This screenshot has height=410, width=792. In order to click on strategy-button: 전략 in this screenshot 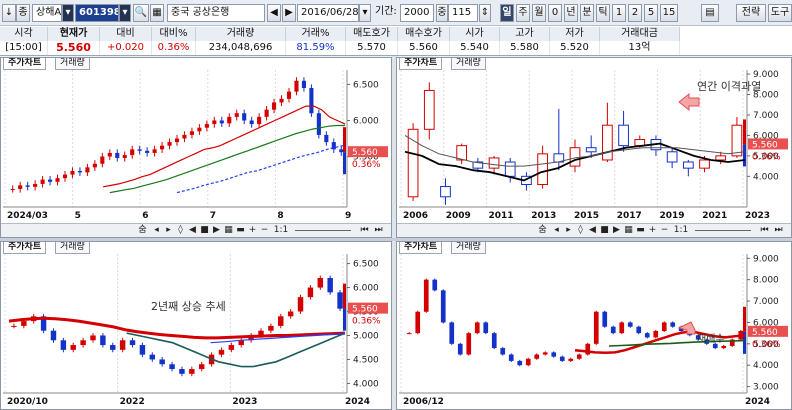, I will do `click(751, 13)`.